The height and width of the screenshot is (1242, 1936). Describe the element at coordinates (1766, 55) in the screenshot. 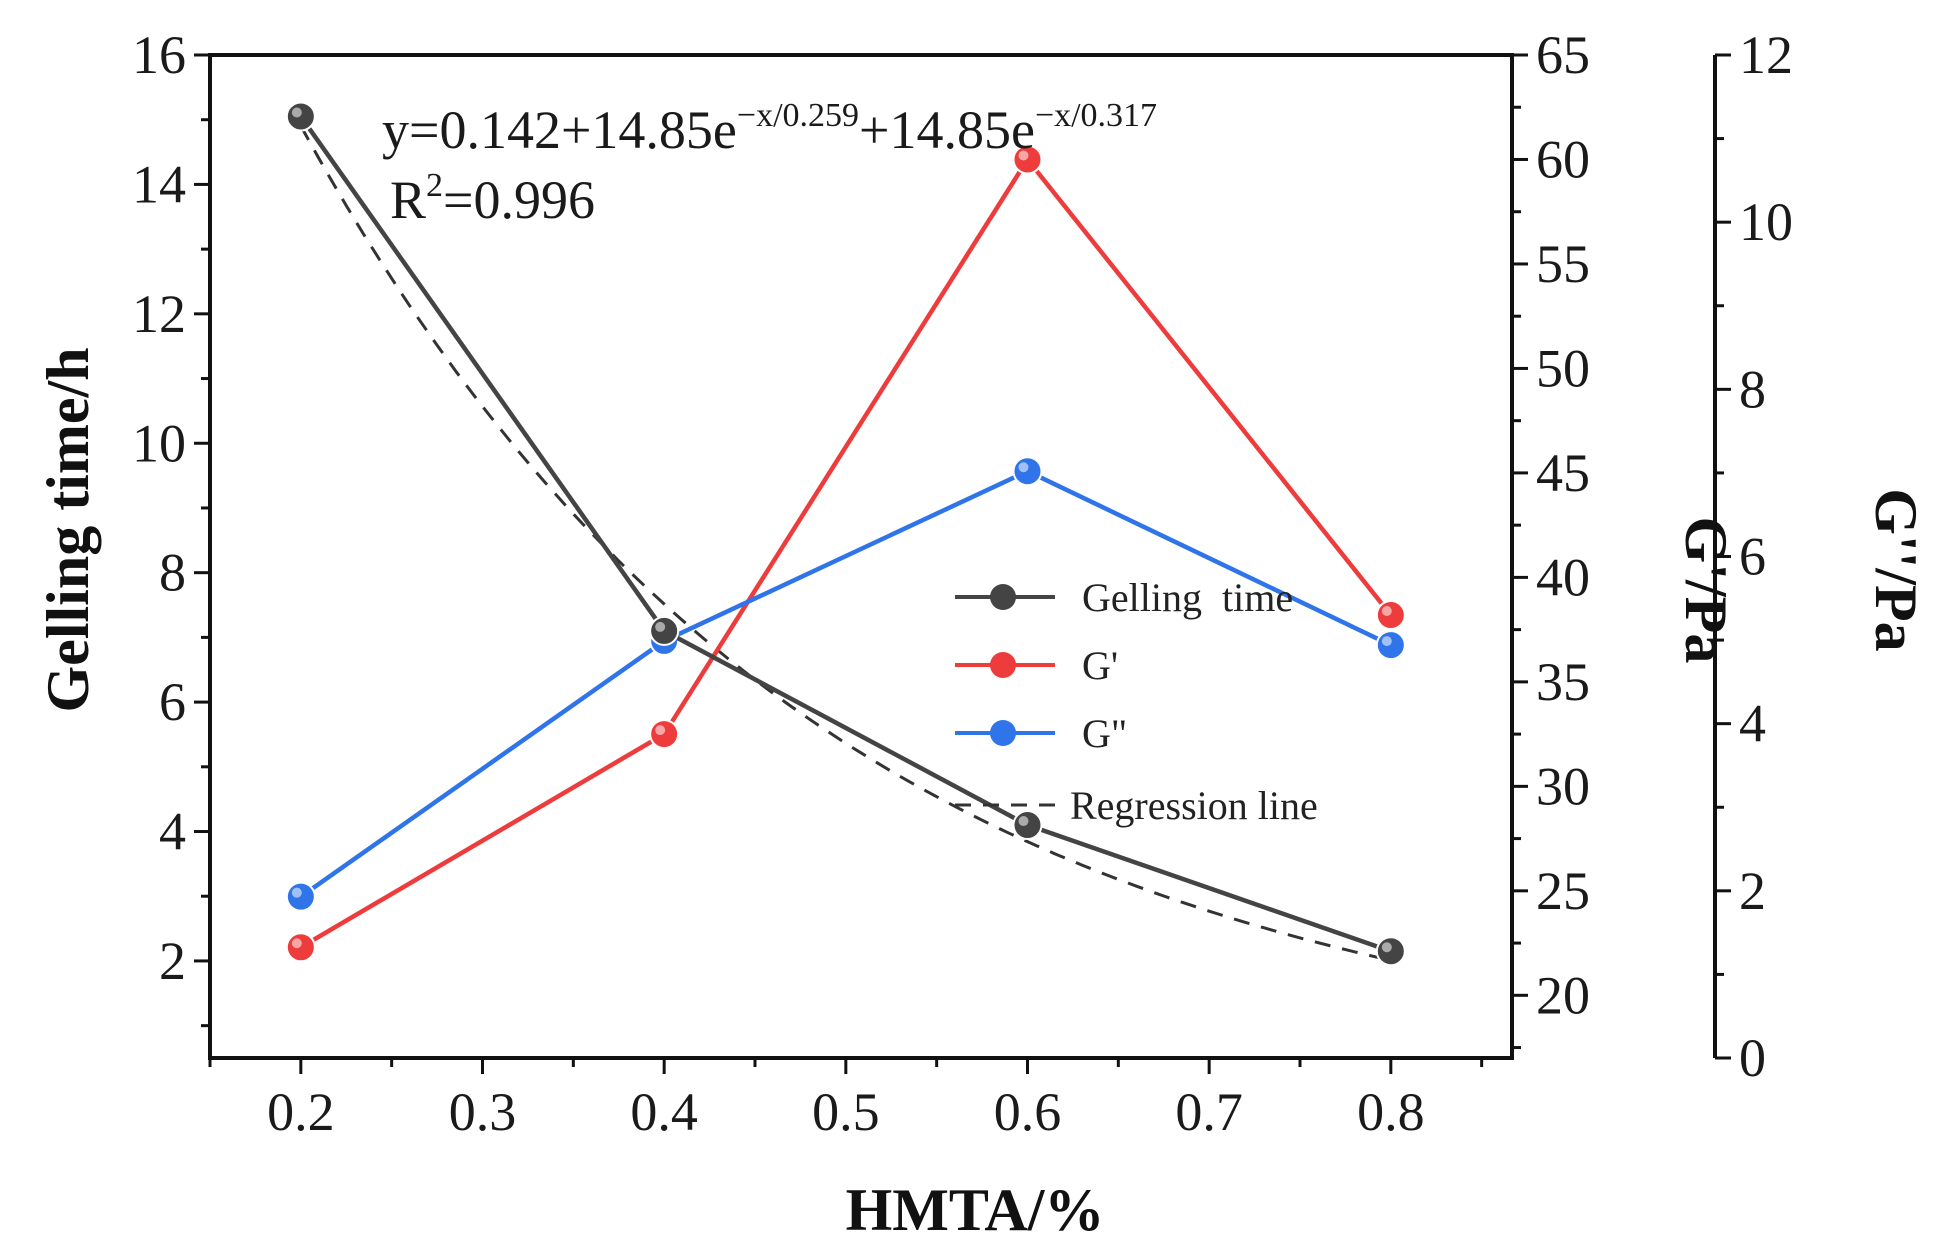

I see `right2-tick-label: 12` at that location.